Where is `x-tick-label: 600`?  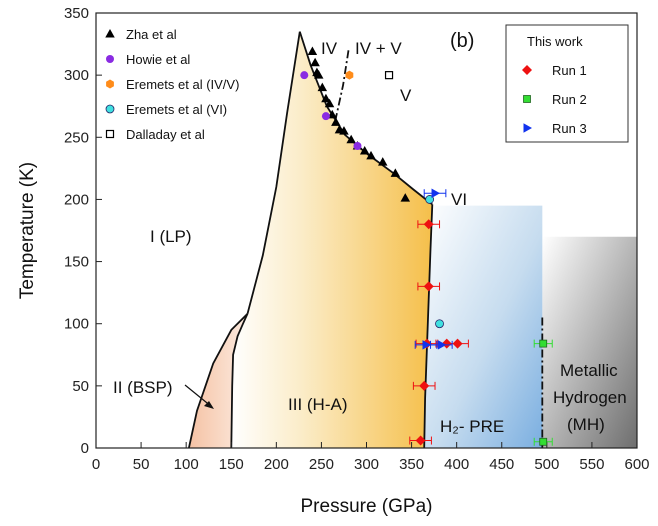
x-tick-label: 600 is located at coordinates (636, 464).